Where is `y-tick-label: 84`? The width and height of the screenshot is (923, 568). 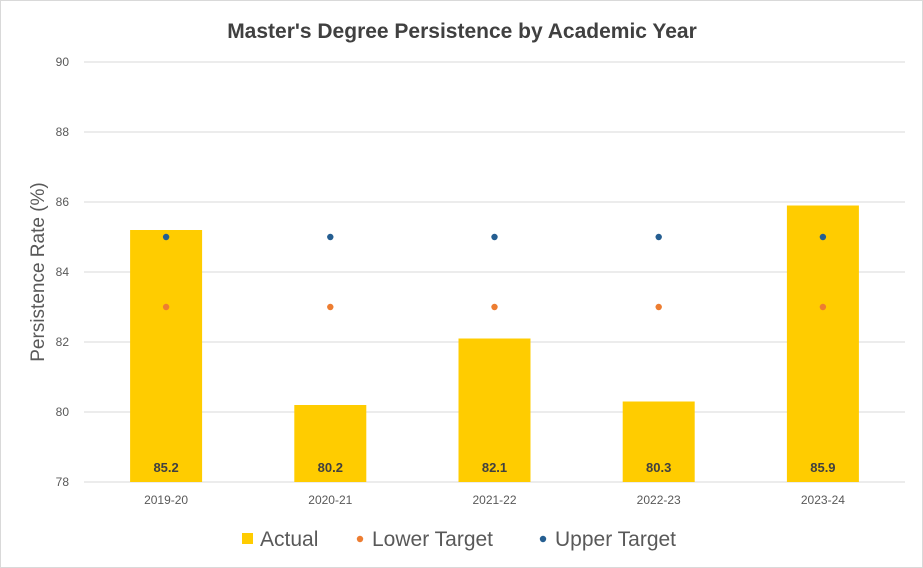 y-tick-label: 84 is located at coordinates (63, 272).